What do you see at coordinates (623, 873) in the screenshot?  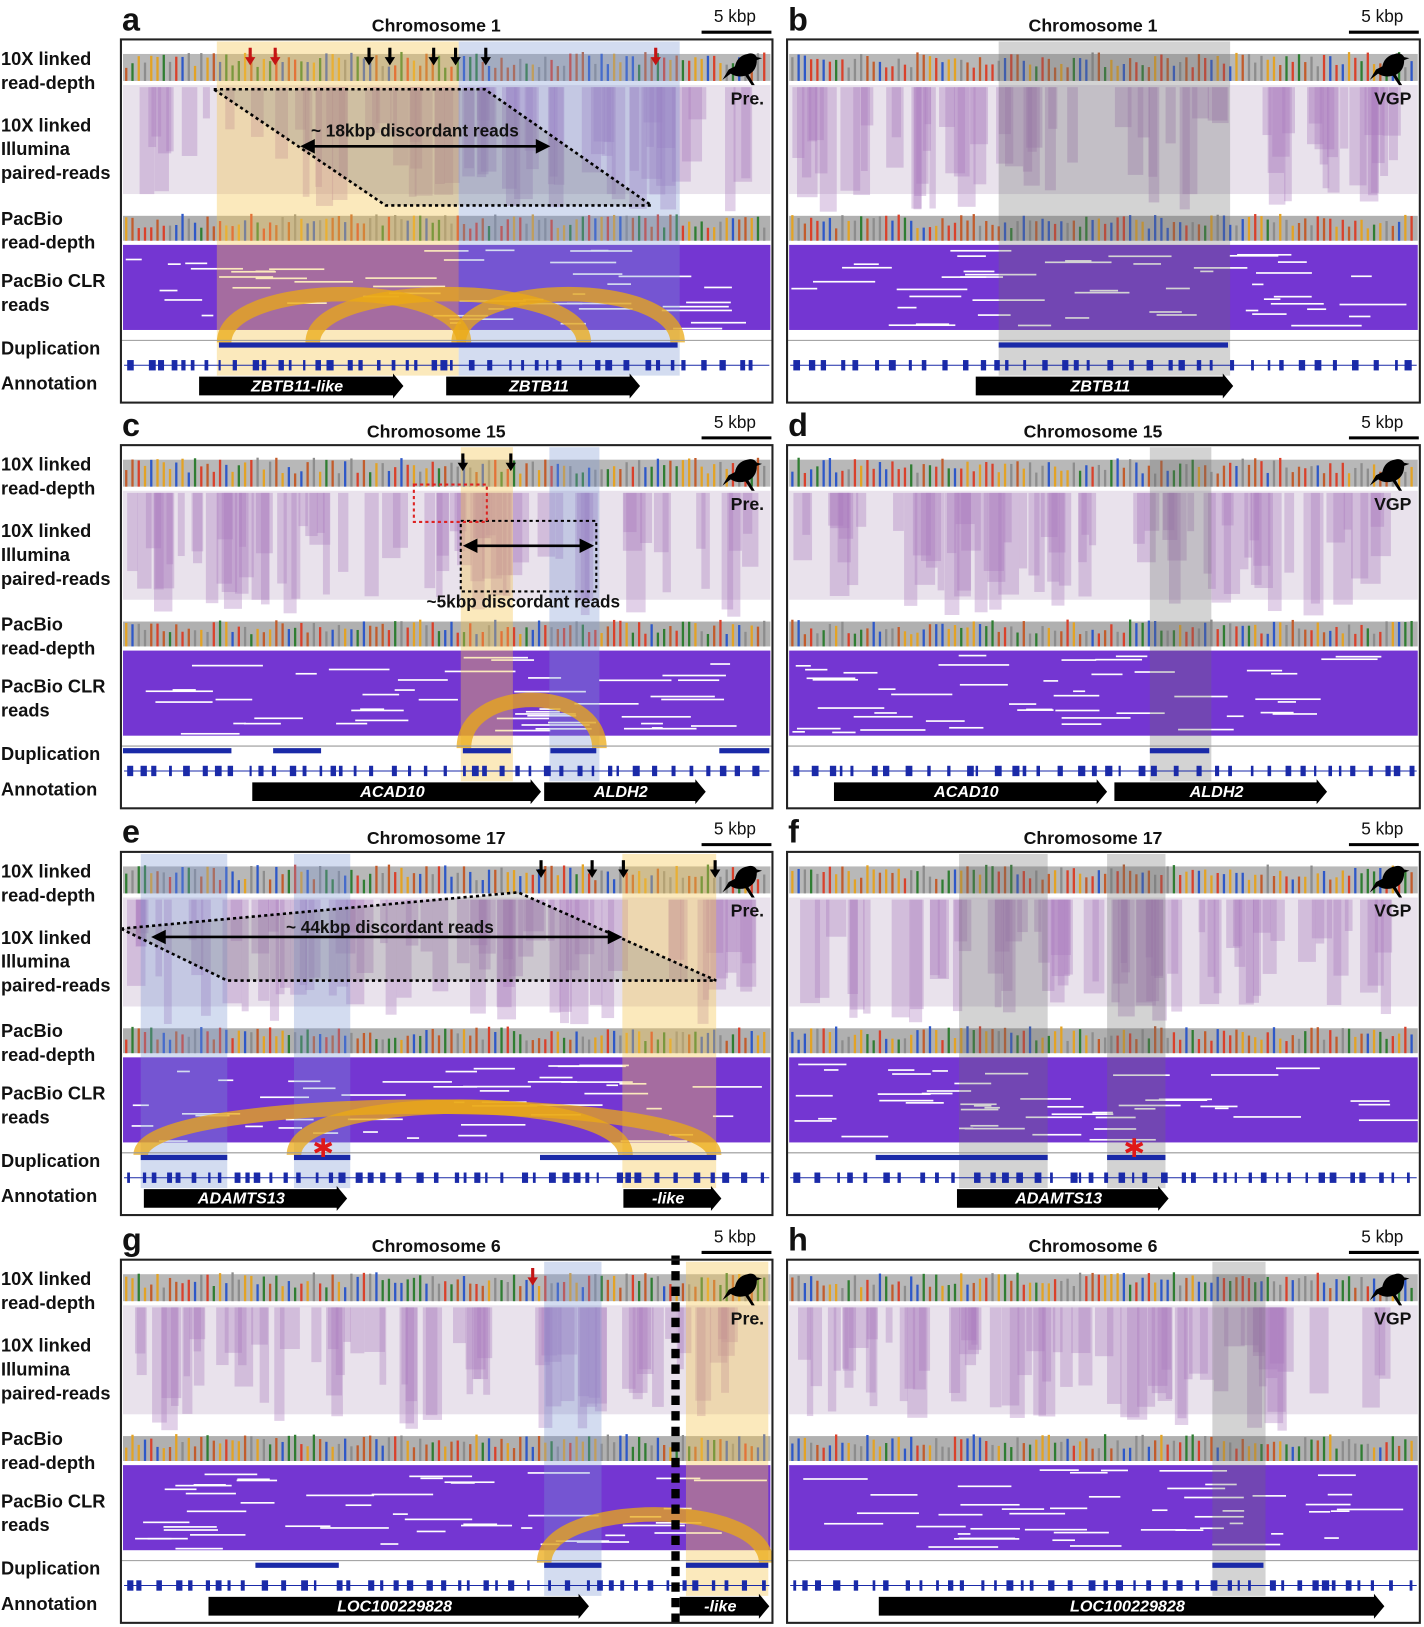 I see `marker-head` at bounding box center [623, 873].